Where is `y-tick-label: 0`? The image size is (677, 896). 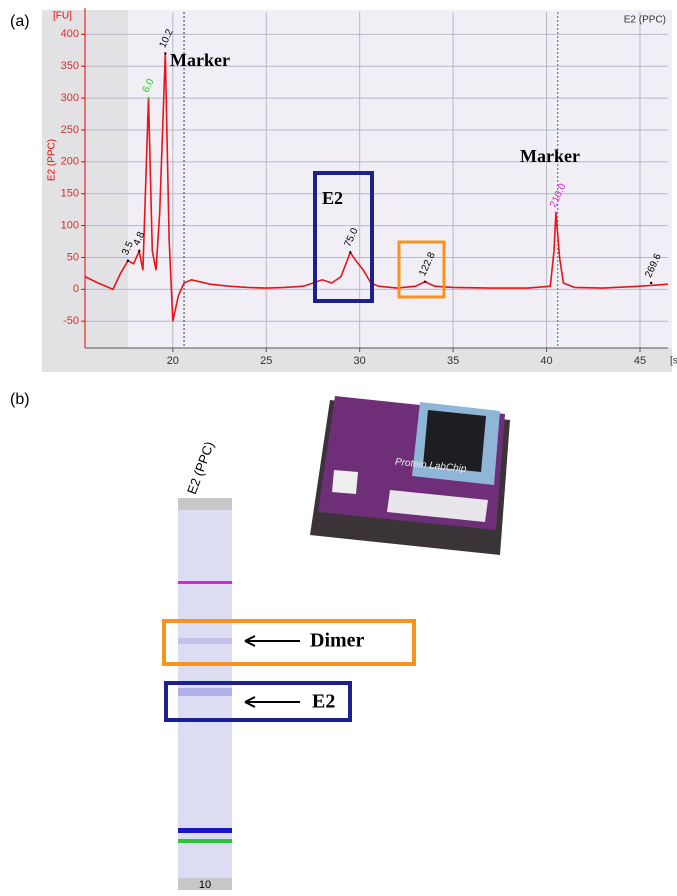
y-tick-label: 0 is located at coordinates (76, 289).